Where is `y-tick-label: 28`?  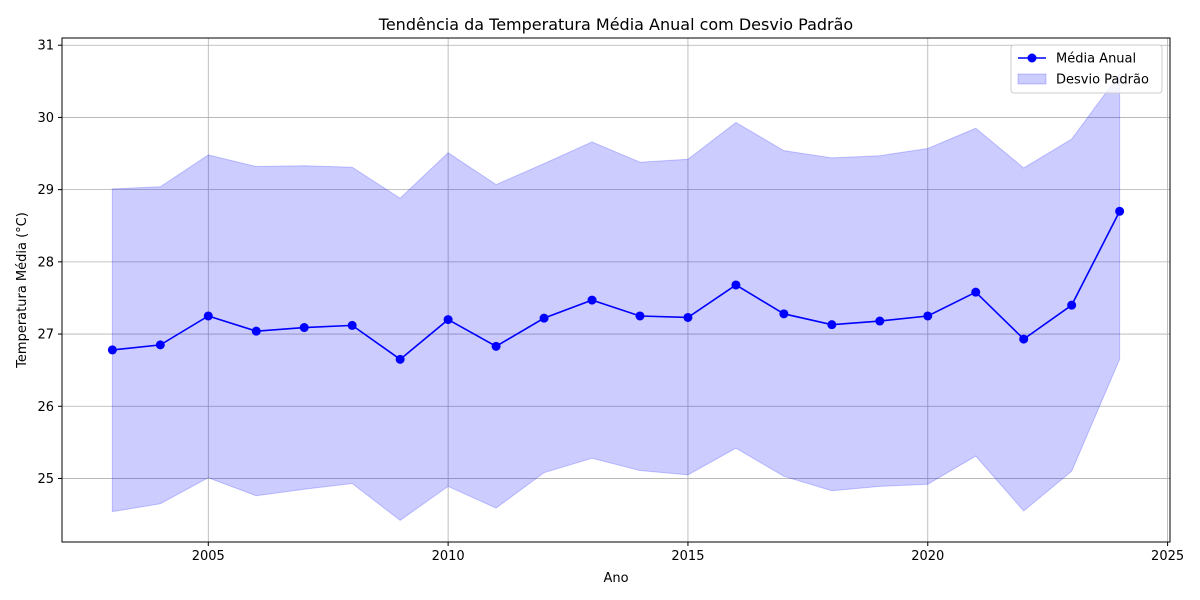
y-tick-label: 28 is located at coordinates (45, 262).